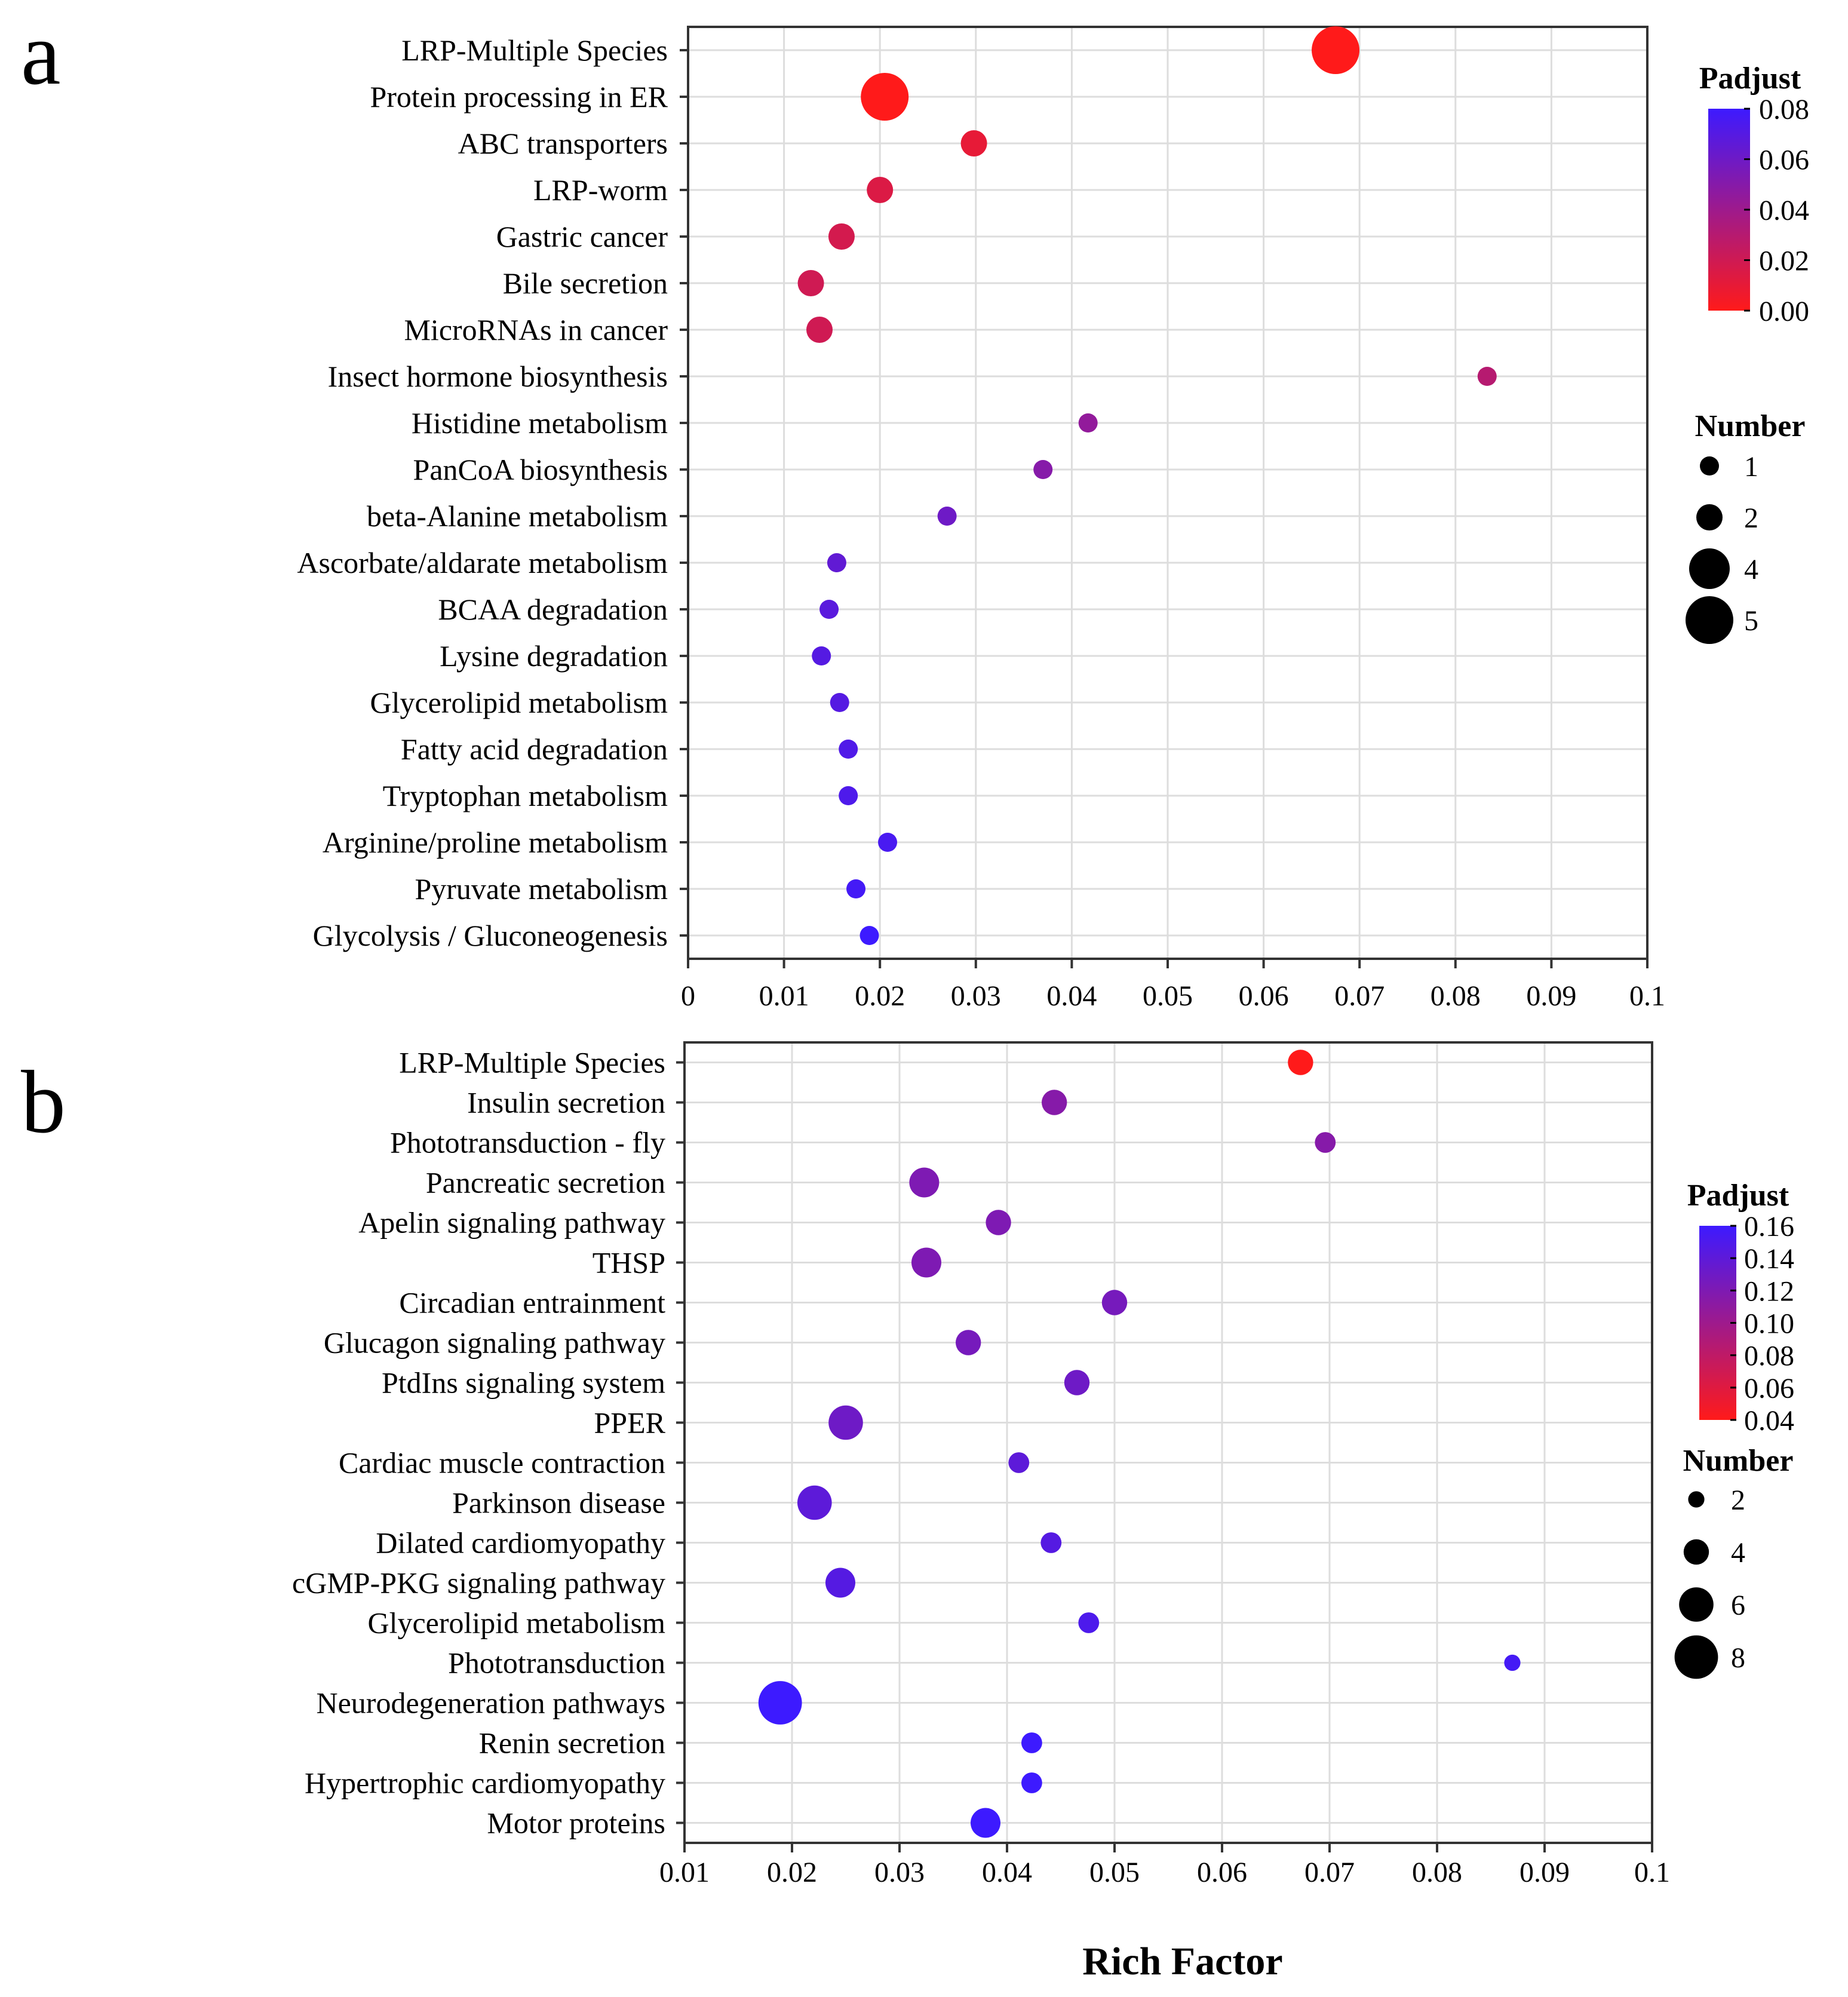  I want to click on size-legend-title: Number, so click(1751, 426).